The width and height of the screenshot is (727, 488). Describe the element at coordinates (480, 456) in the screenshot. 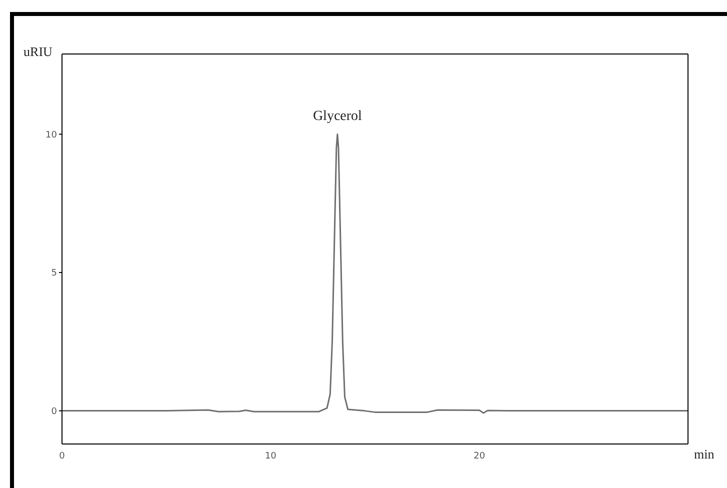

I see `x-tick-label: 20` at that location.